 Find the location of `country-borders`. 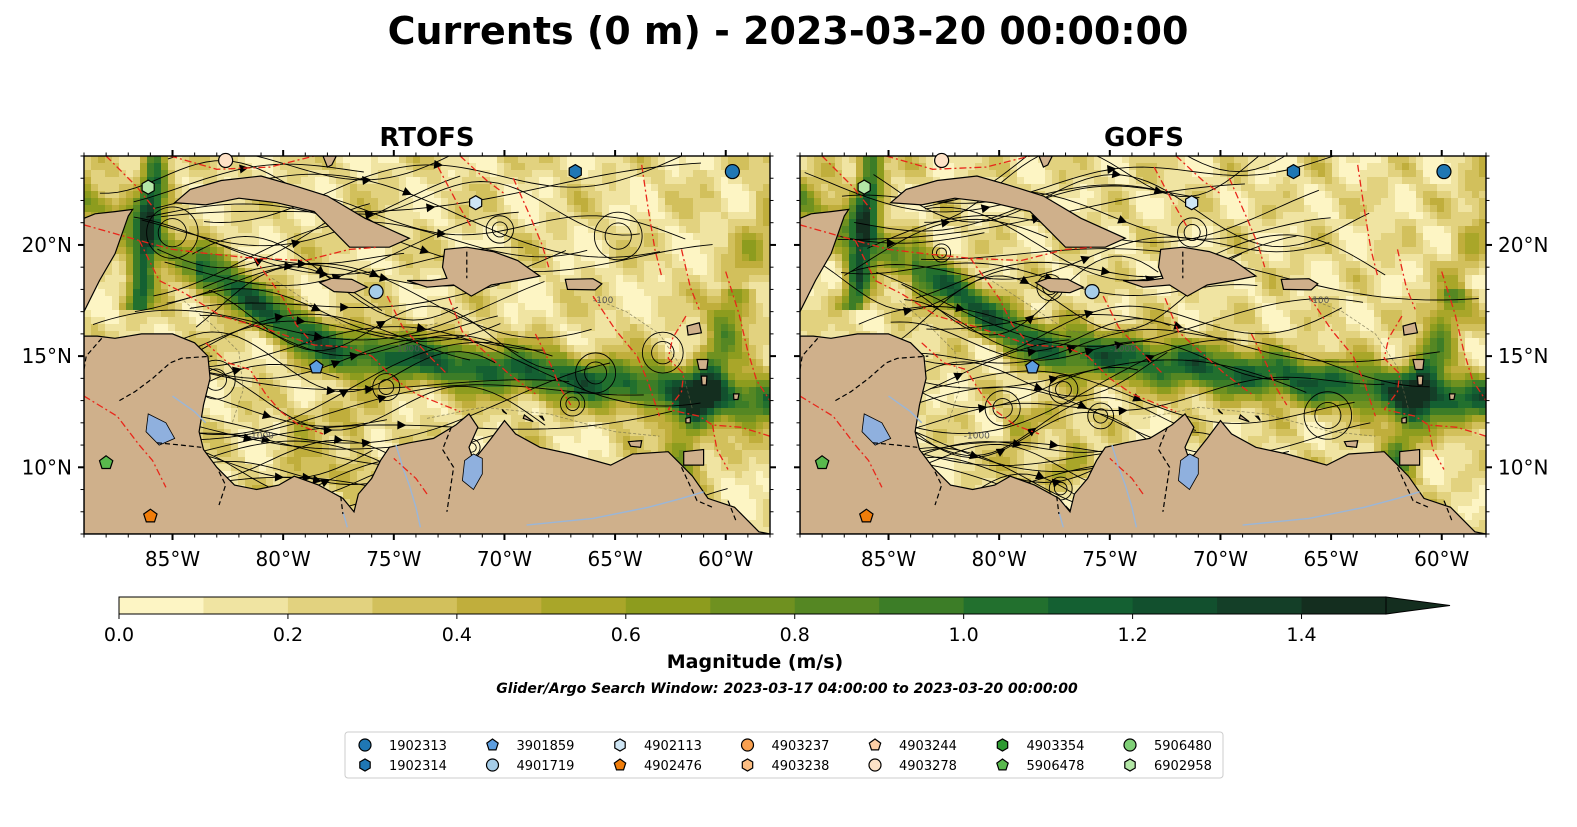

country-borders is located at coordinates (411, 387).